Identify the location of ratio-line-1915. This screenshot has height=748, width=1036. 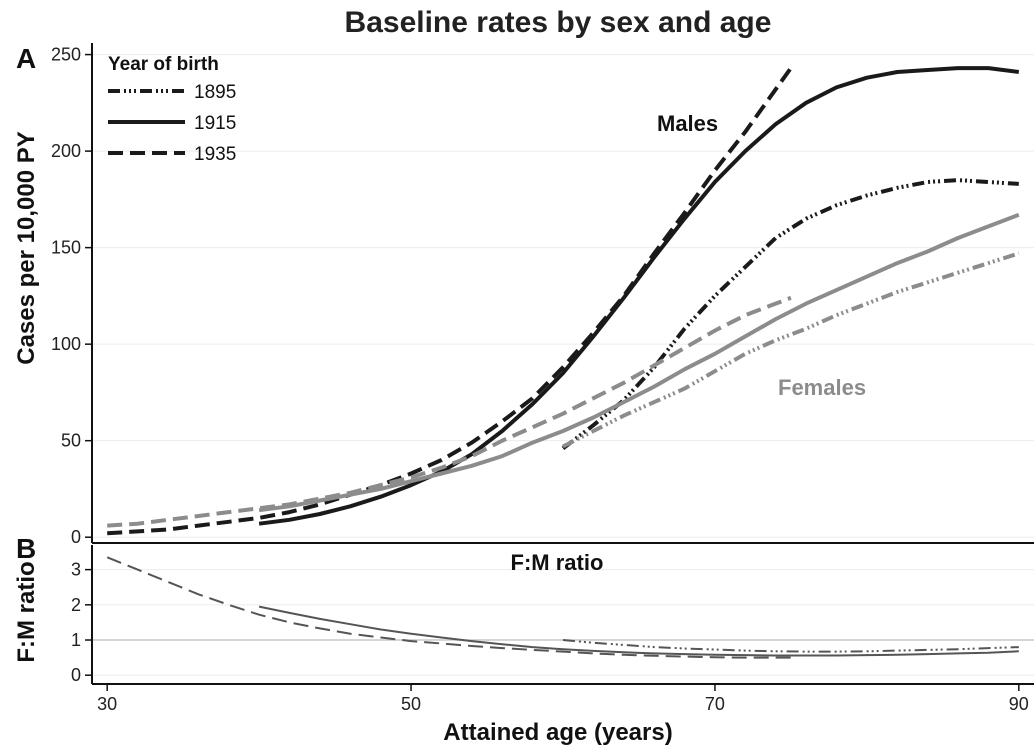
(638, 631).